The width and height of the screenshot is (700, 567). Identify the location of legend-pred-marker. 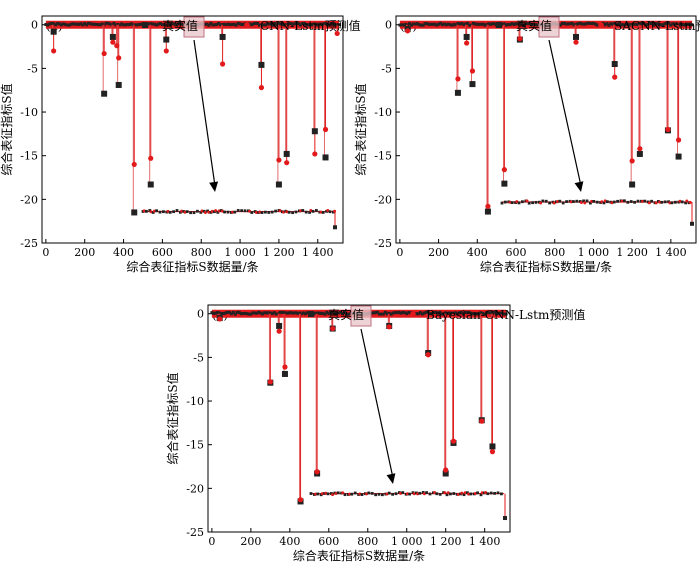
(247, 25).